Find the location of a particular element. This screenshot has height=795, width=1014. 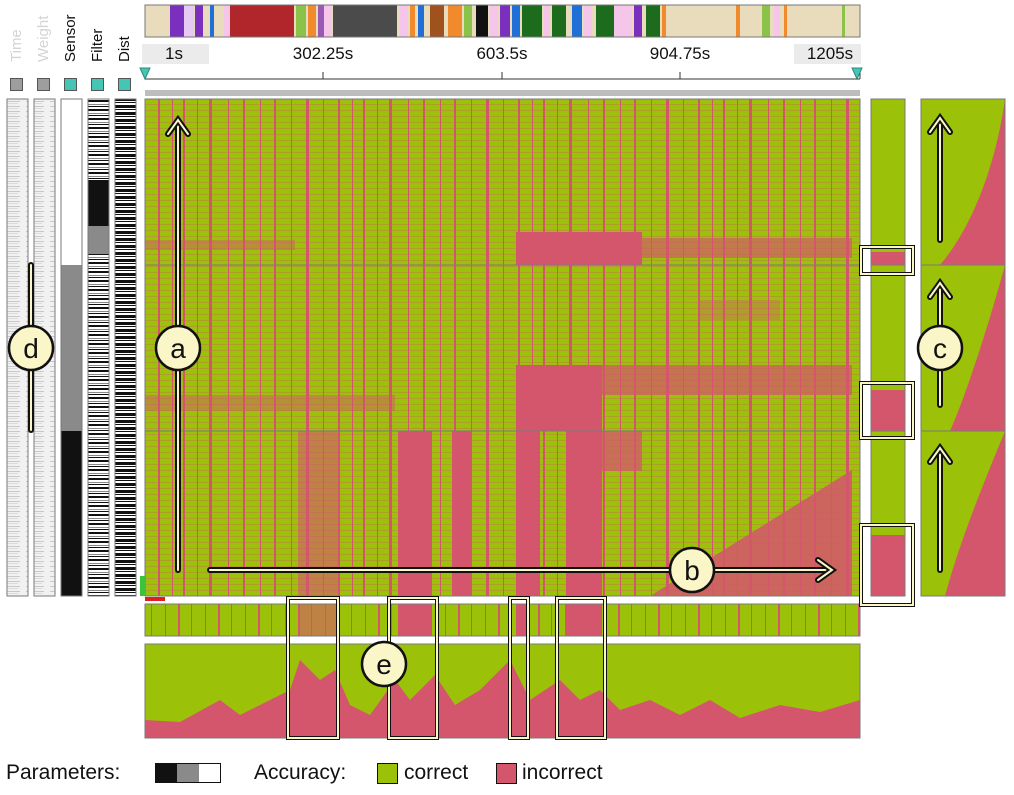

svg-text: c is located at coordinates (940, 348).